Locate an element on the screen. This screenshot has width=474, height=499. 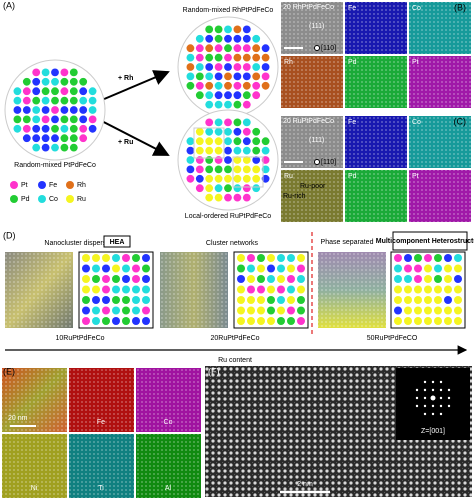
map-label: Rh is located at coordinates (288, 62).